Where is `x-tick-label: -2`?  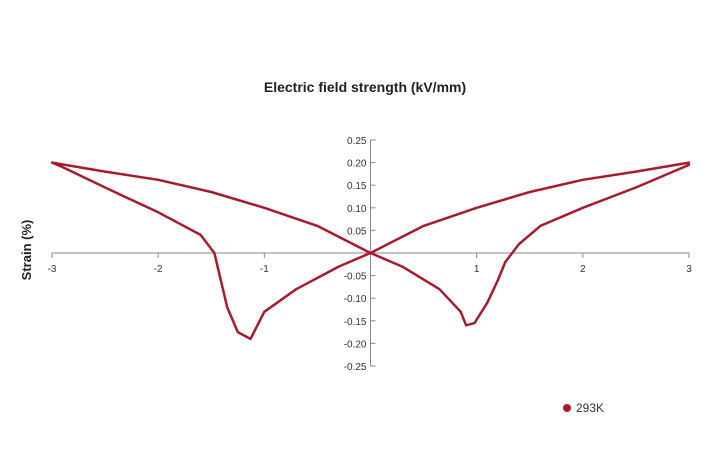 x-tick-label: -2 is located at coordinates (158, 269).